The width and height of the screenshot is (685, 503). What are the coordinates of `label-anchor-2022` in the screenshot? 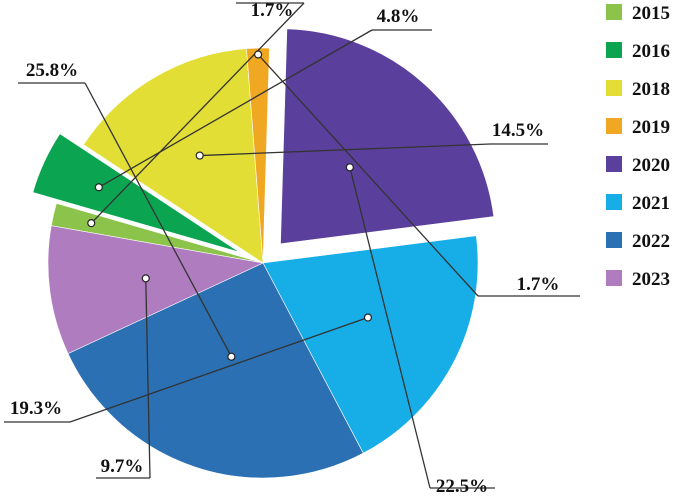 It's located at (231, 356).